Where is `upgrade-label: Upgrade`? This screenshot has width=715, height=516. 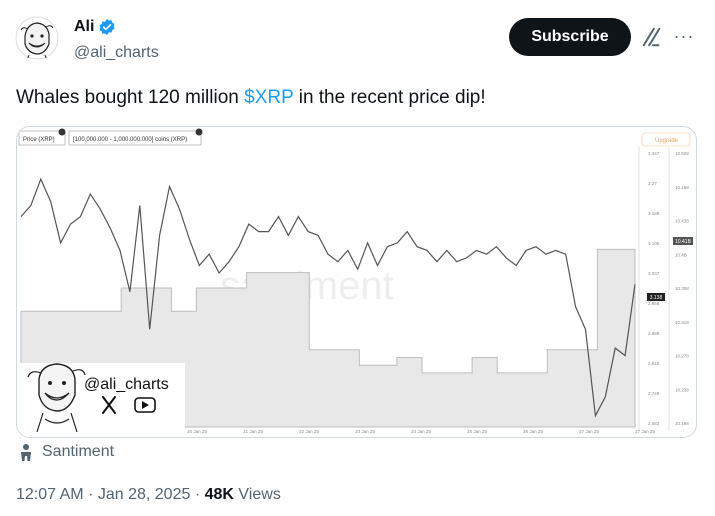 upgrade-label: Upgrade is located at coordinates (667, 141).